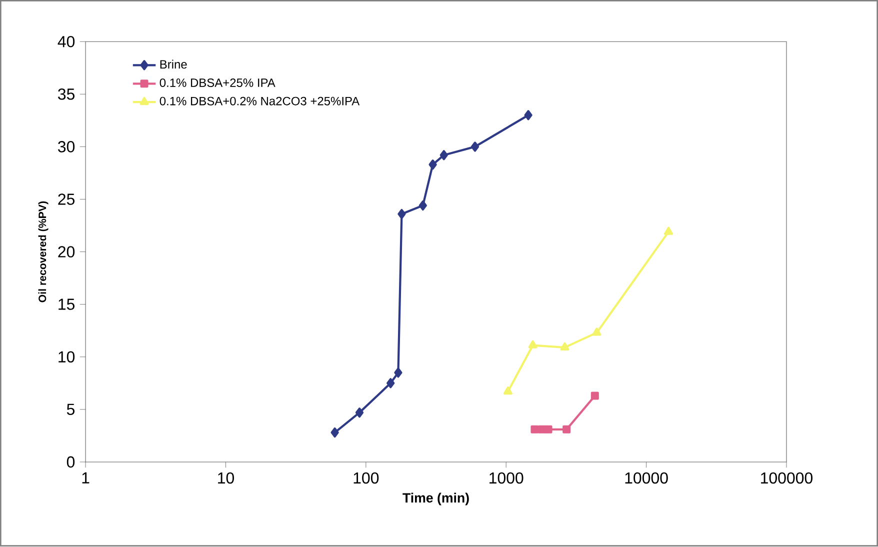 This screenshot has height=547, width=878. I want to click on y-tick-label: 35, so click(66, 94).